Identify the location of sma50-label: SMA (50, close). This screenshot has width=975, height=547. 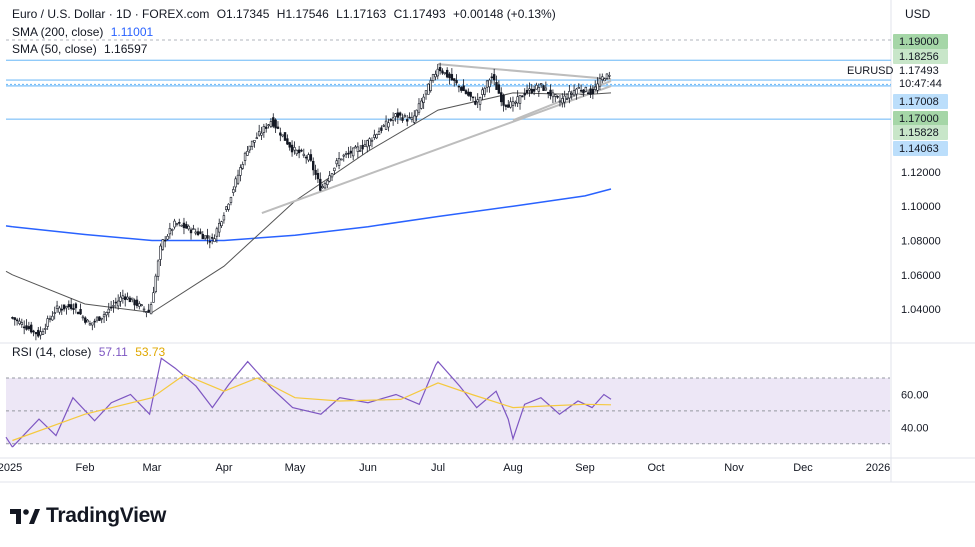
(54, 49).